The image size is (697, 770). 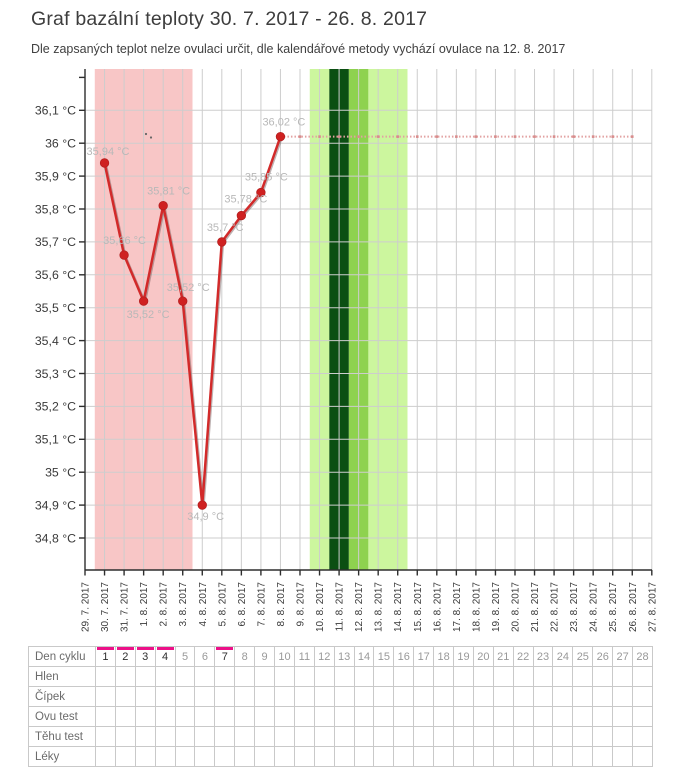 I want to click on day-cell-13: 13, so click(x=344, y=656).